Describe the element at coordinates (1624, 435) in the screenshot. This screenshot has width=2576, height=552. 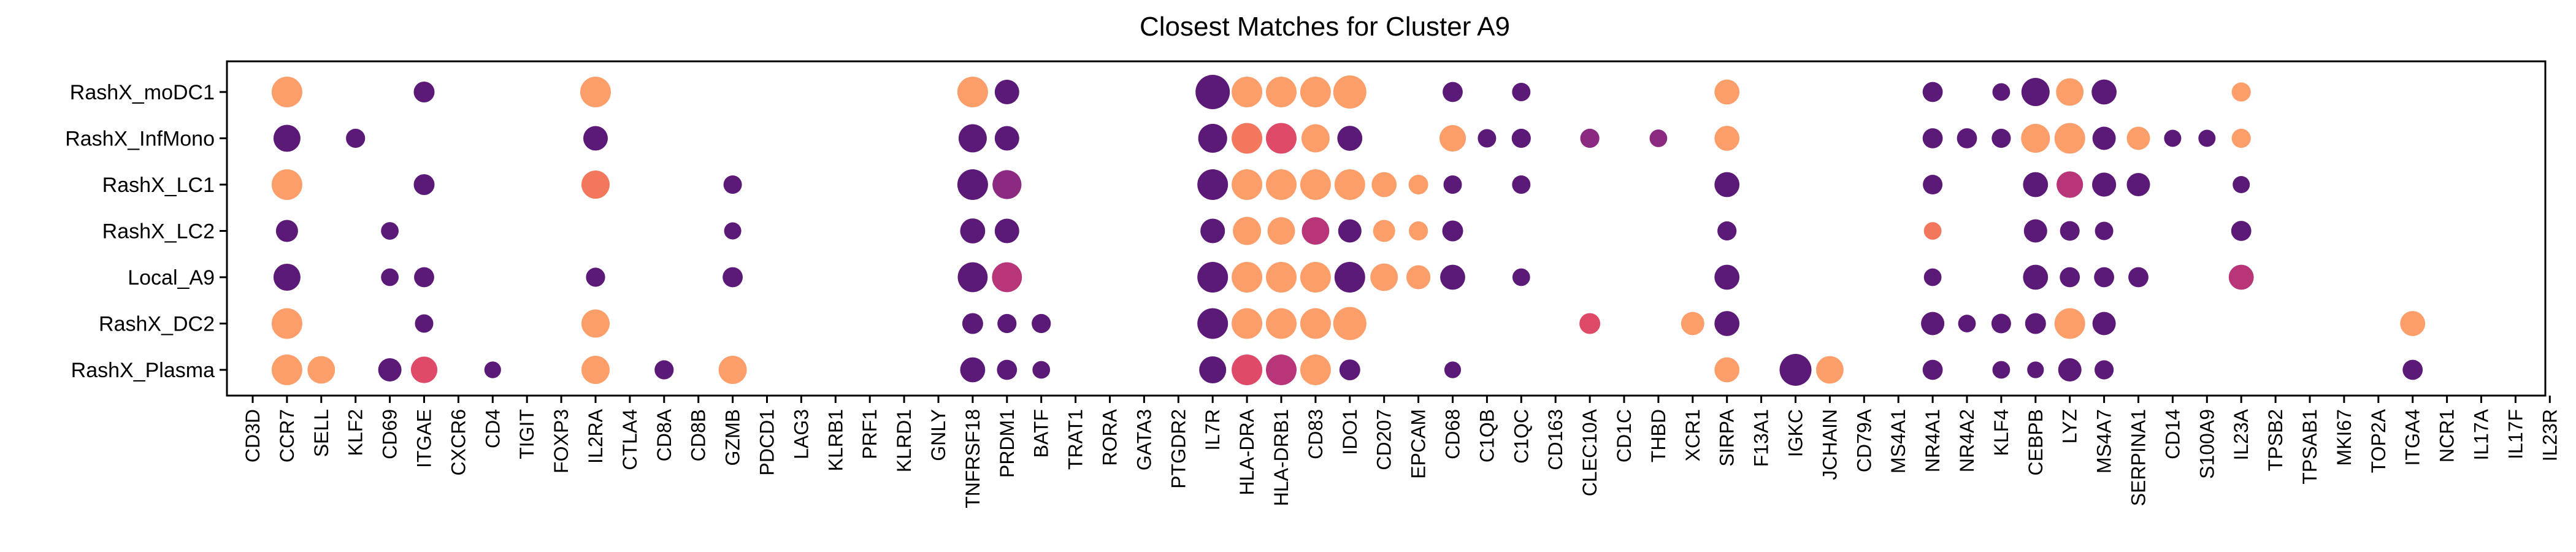
I see `x-tick-label: CD1C` at that location.